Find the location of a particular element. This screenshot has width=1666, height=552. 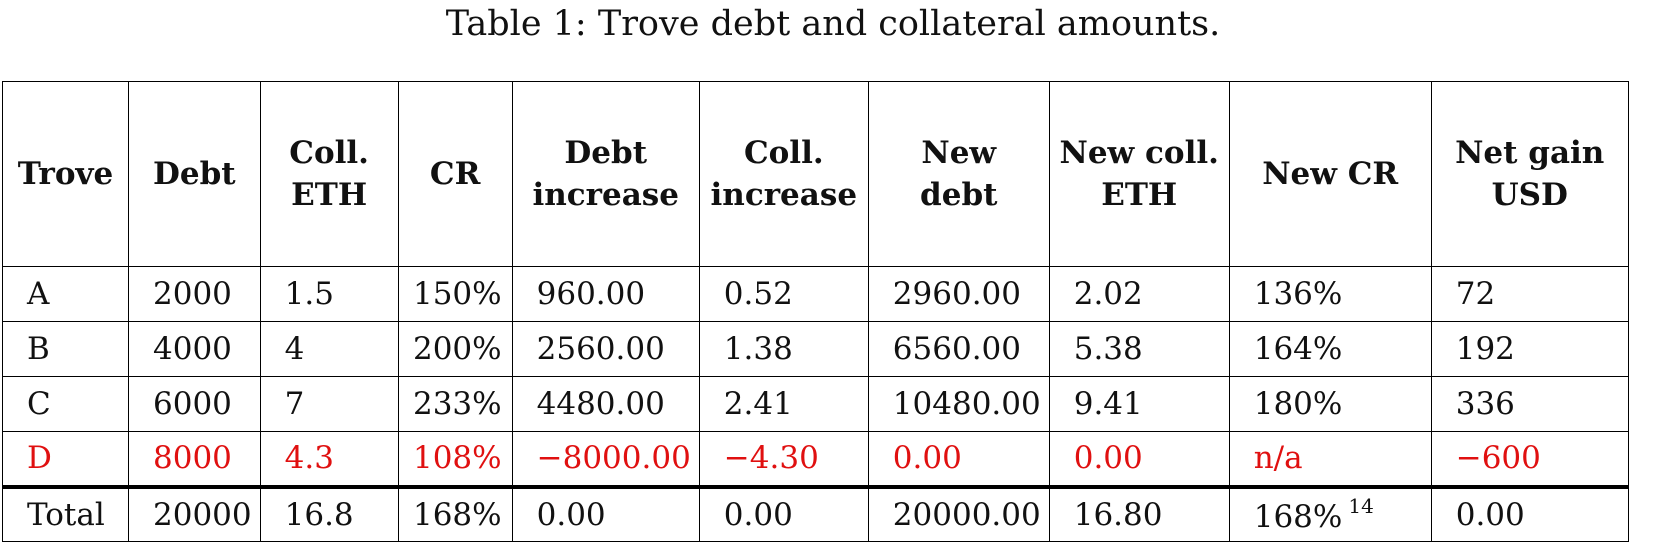

cell-coll-eth: 7 is located at coordinates (329, 404).